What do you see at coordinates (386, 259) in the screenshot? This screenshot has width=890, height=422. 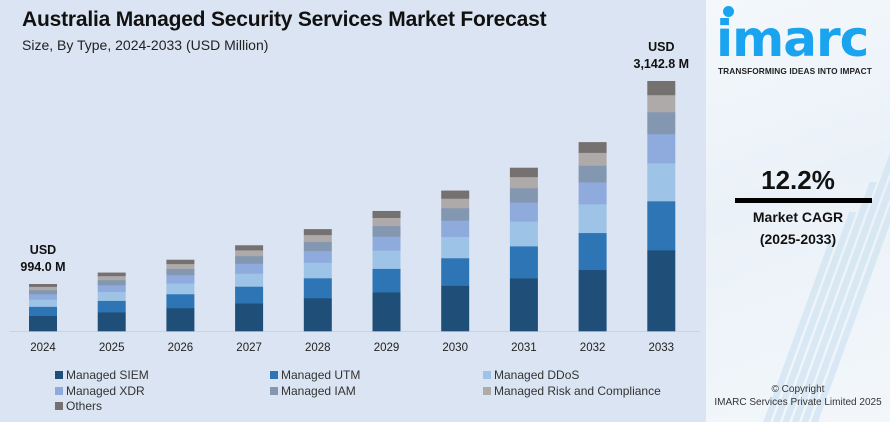 I see `bar-segment-managed-ddos-2029` at bounding box center [386, 259].